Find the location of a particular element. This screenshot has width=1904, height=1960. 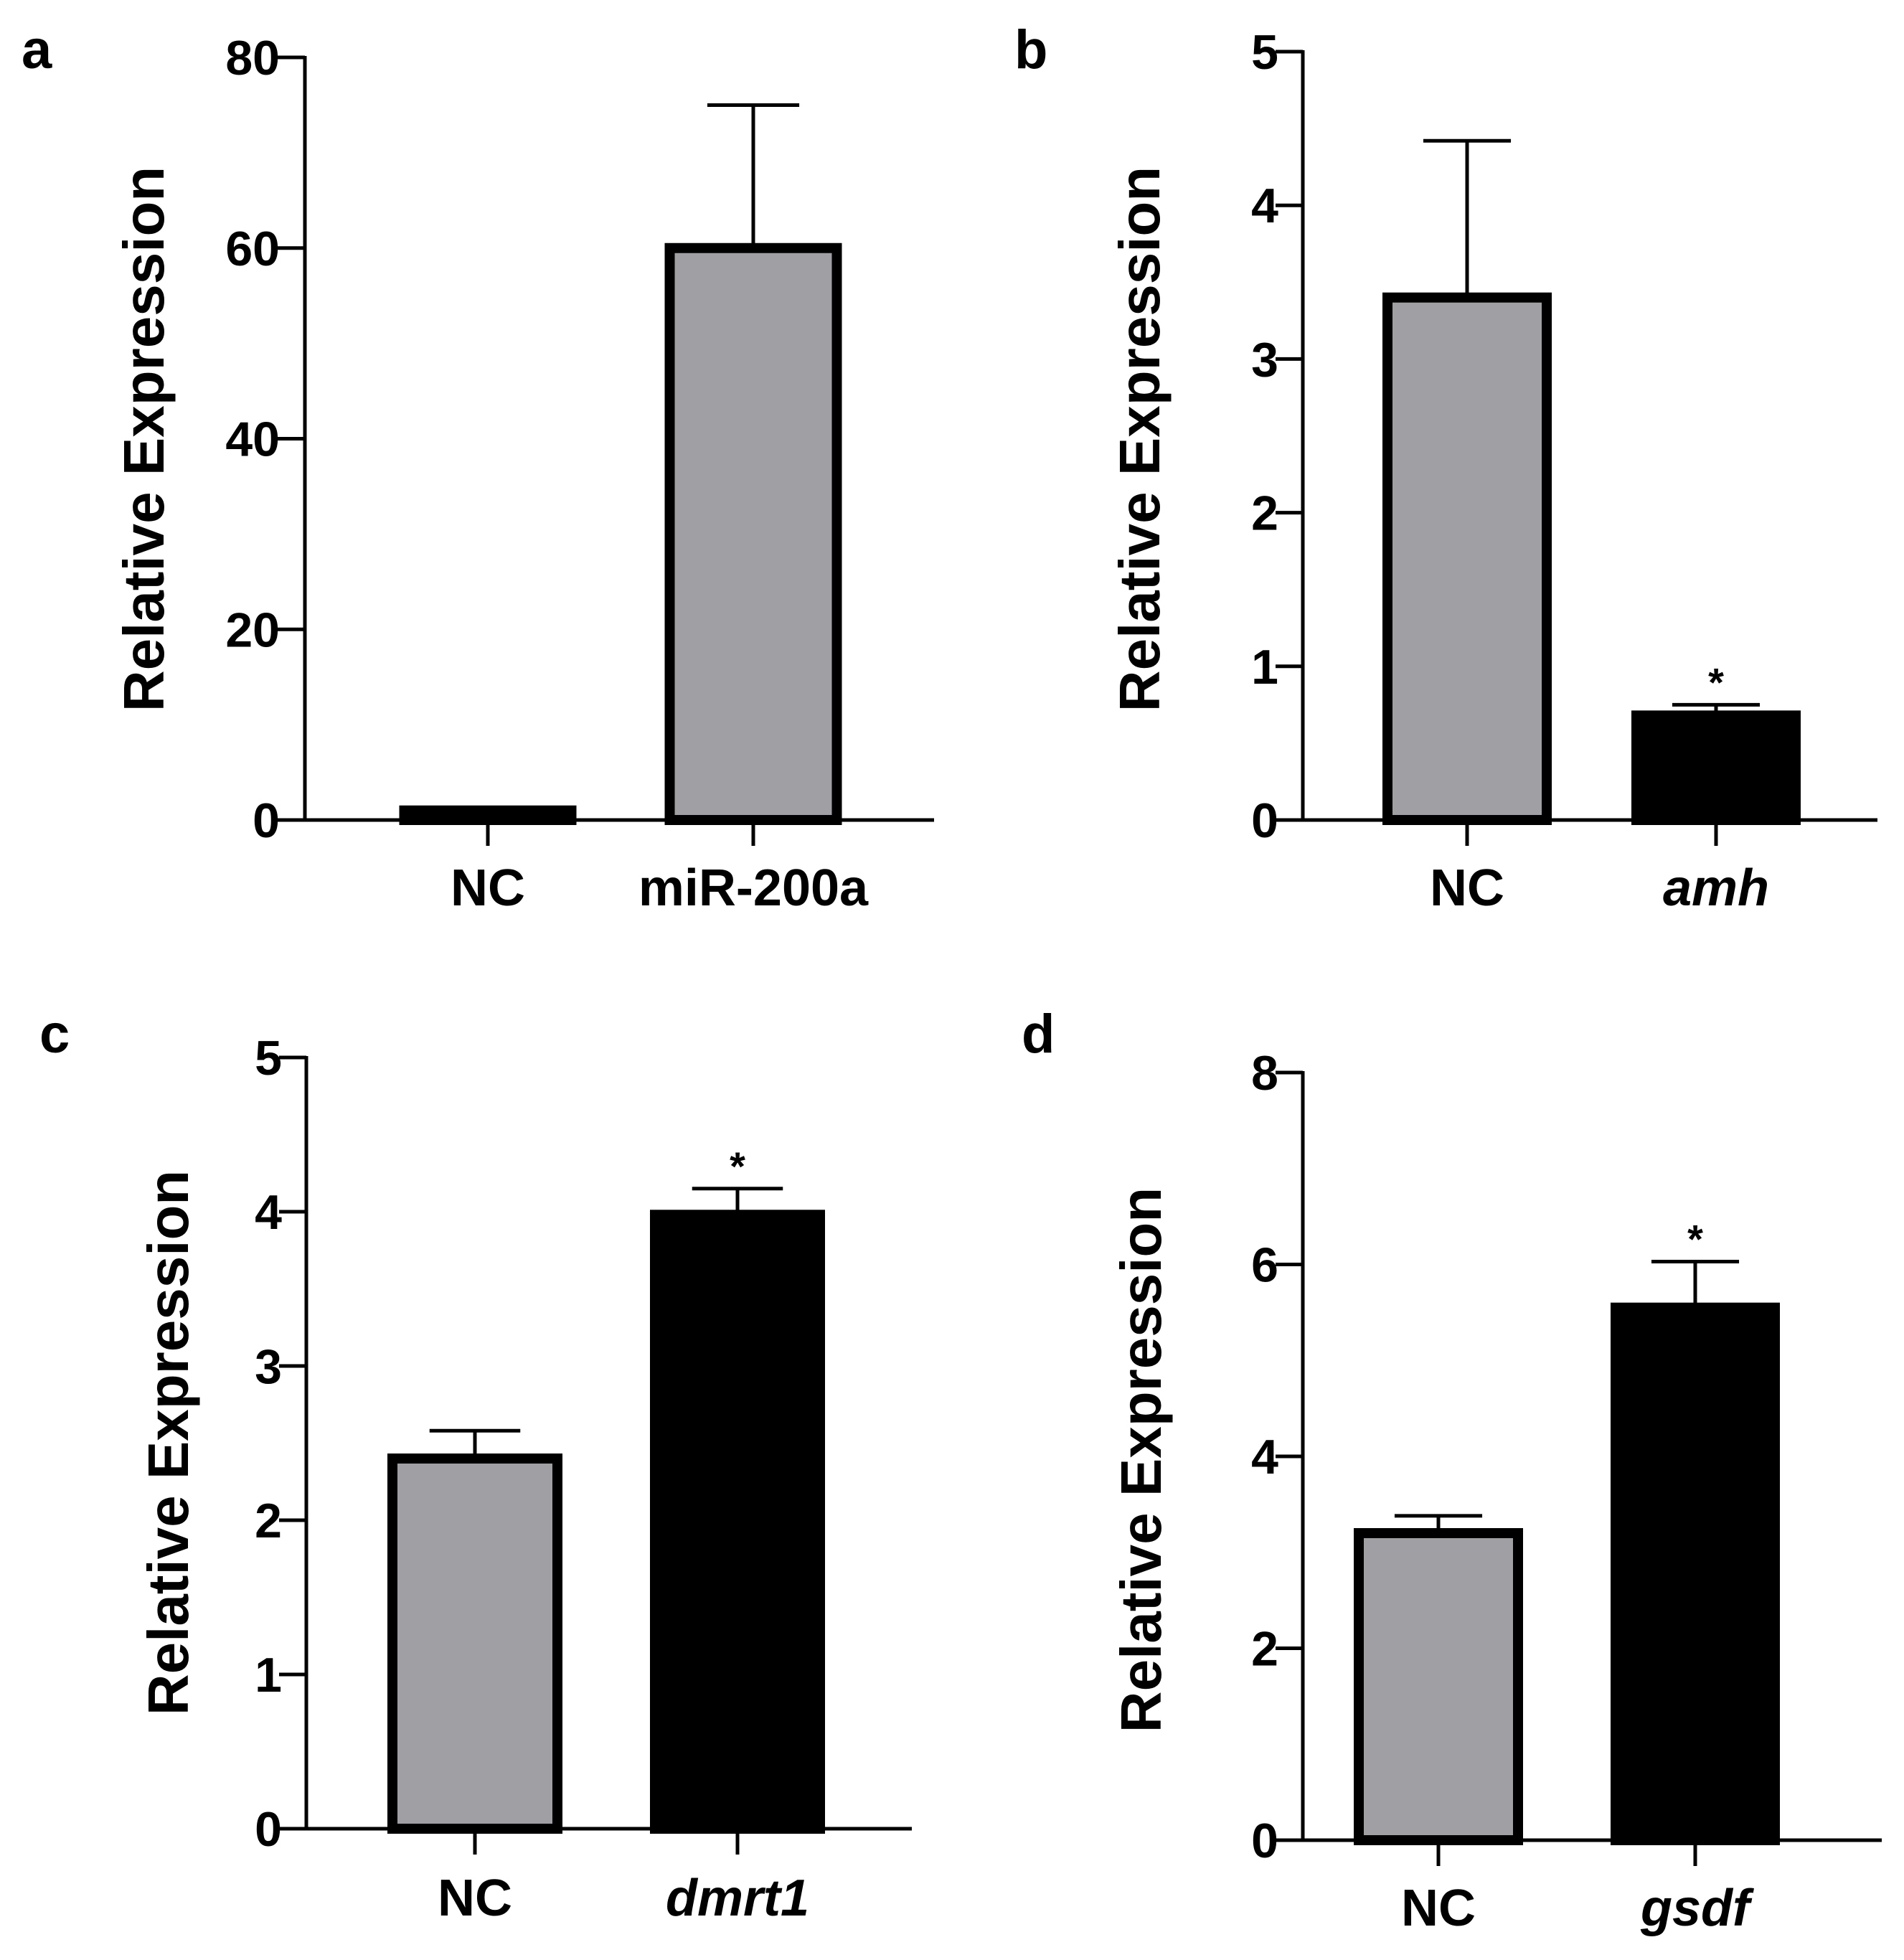

y-tick-label: 40 is located at coordinates (252, 440).